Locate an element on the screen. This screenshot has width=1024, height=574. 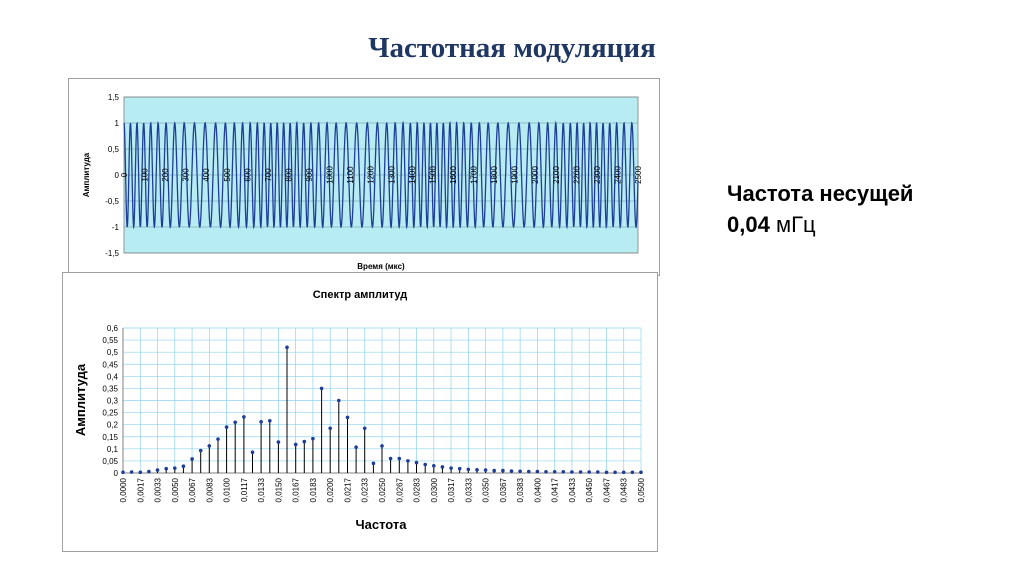
x-tick-label: 0,0217 is located at coordinates (347, 489).